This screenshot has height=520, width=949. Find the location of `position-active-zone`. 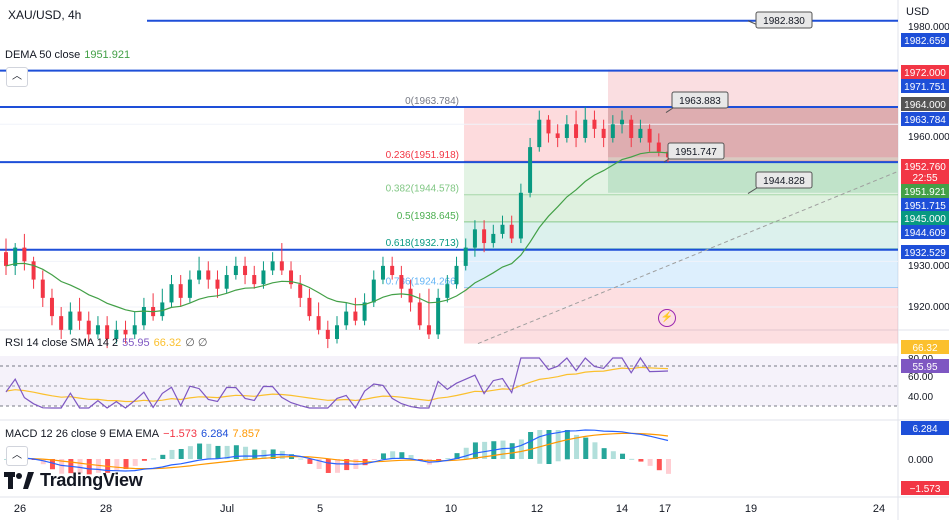

position-active-zone is located at coordinates (753, 132).